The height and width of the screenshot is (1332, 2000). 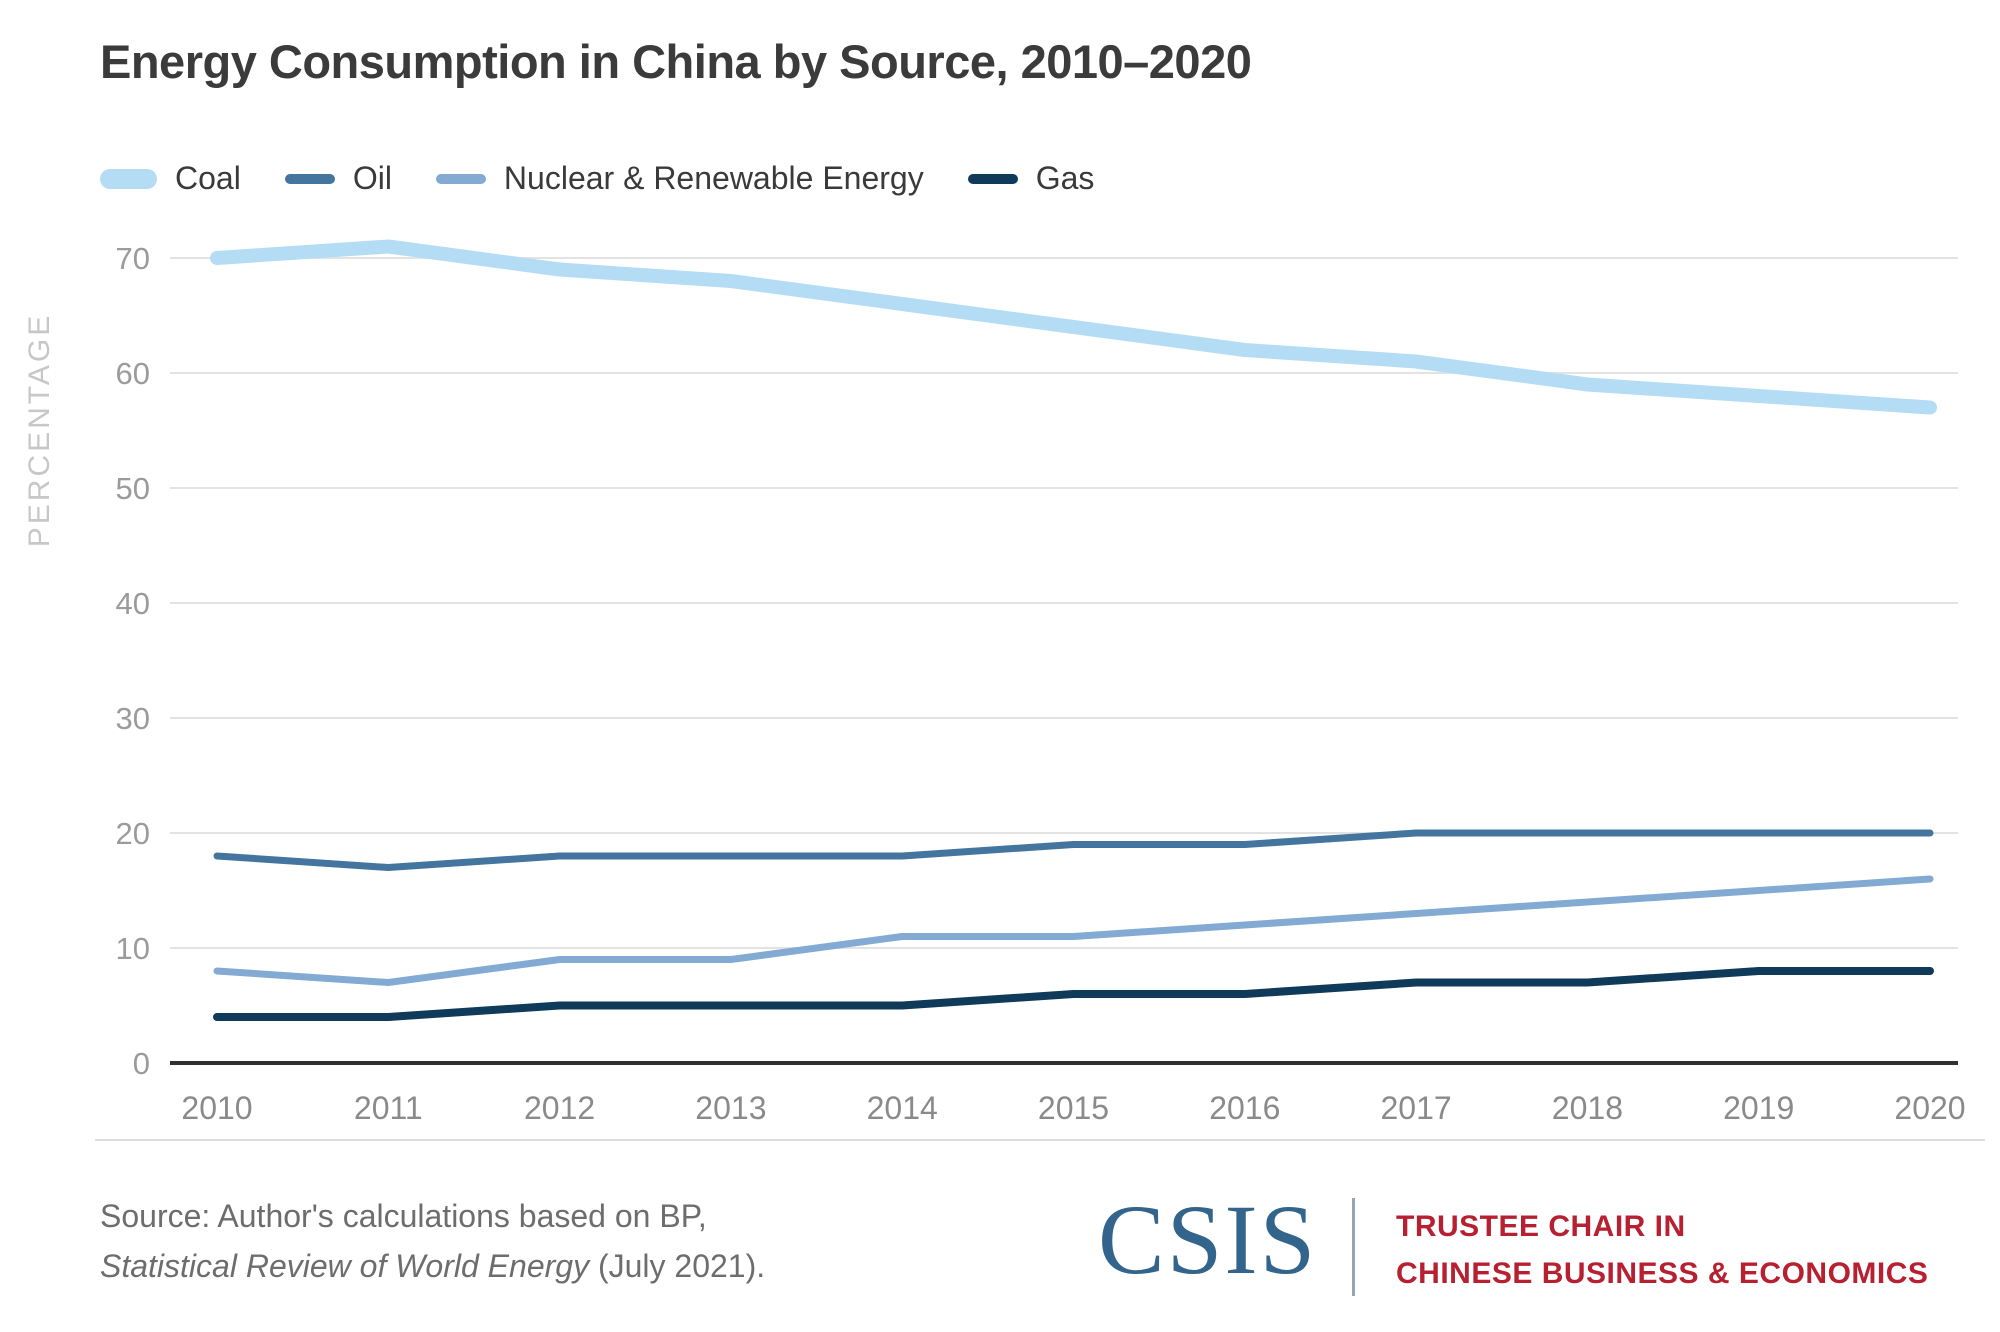 I want to click on x-tick-2017: 2017, so click(x=1416, y=1108).